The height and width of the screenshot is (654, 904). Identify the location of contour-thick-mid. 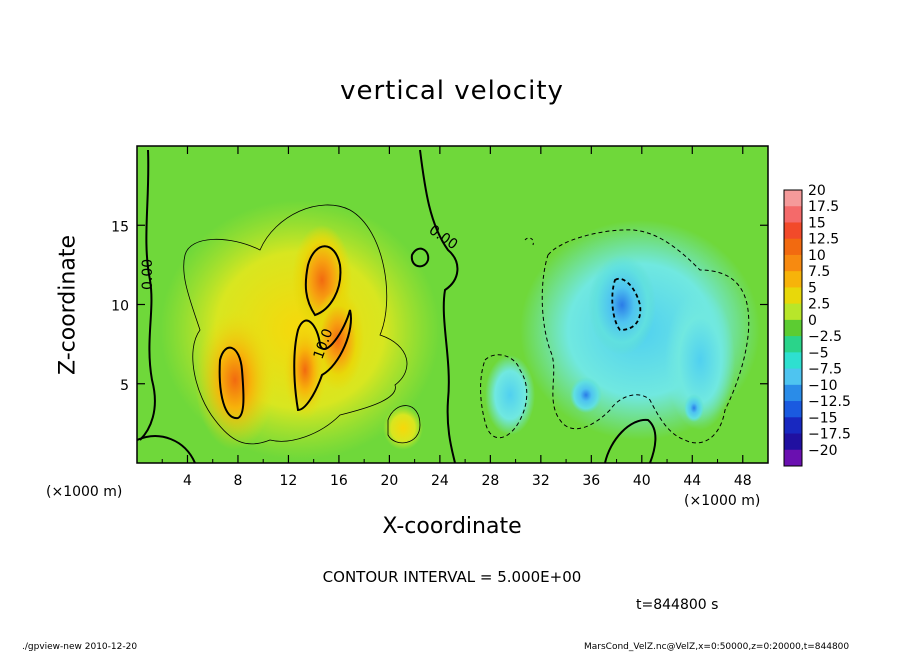
(323, 281).